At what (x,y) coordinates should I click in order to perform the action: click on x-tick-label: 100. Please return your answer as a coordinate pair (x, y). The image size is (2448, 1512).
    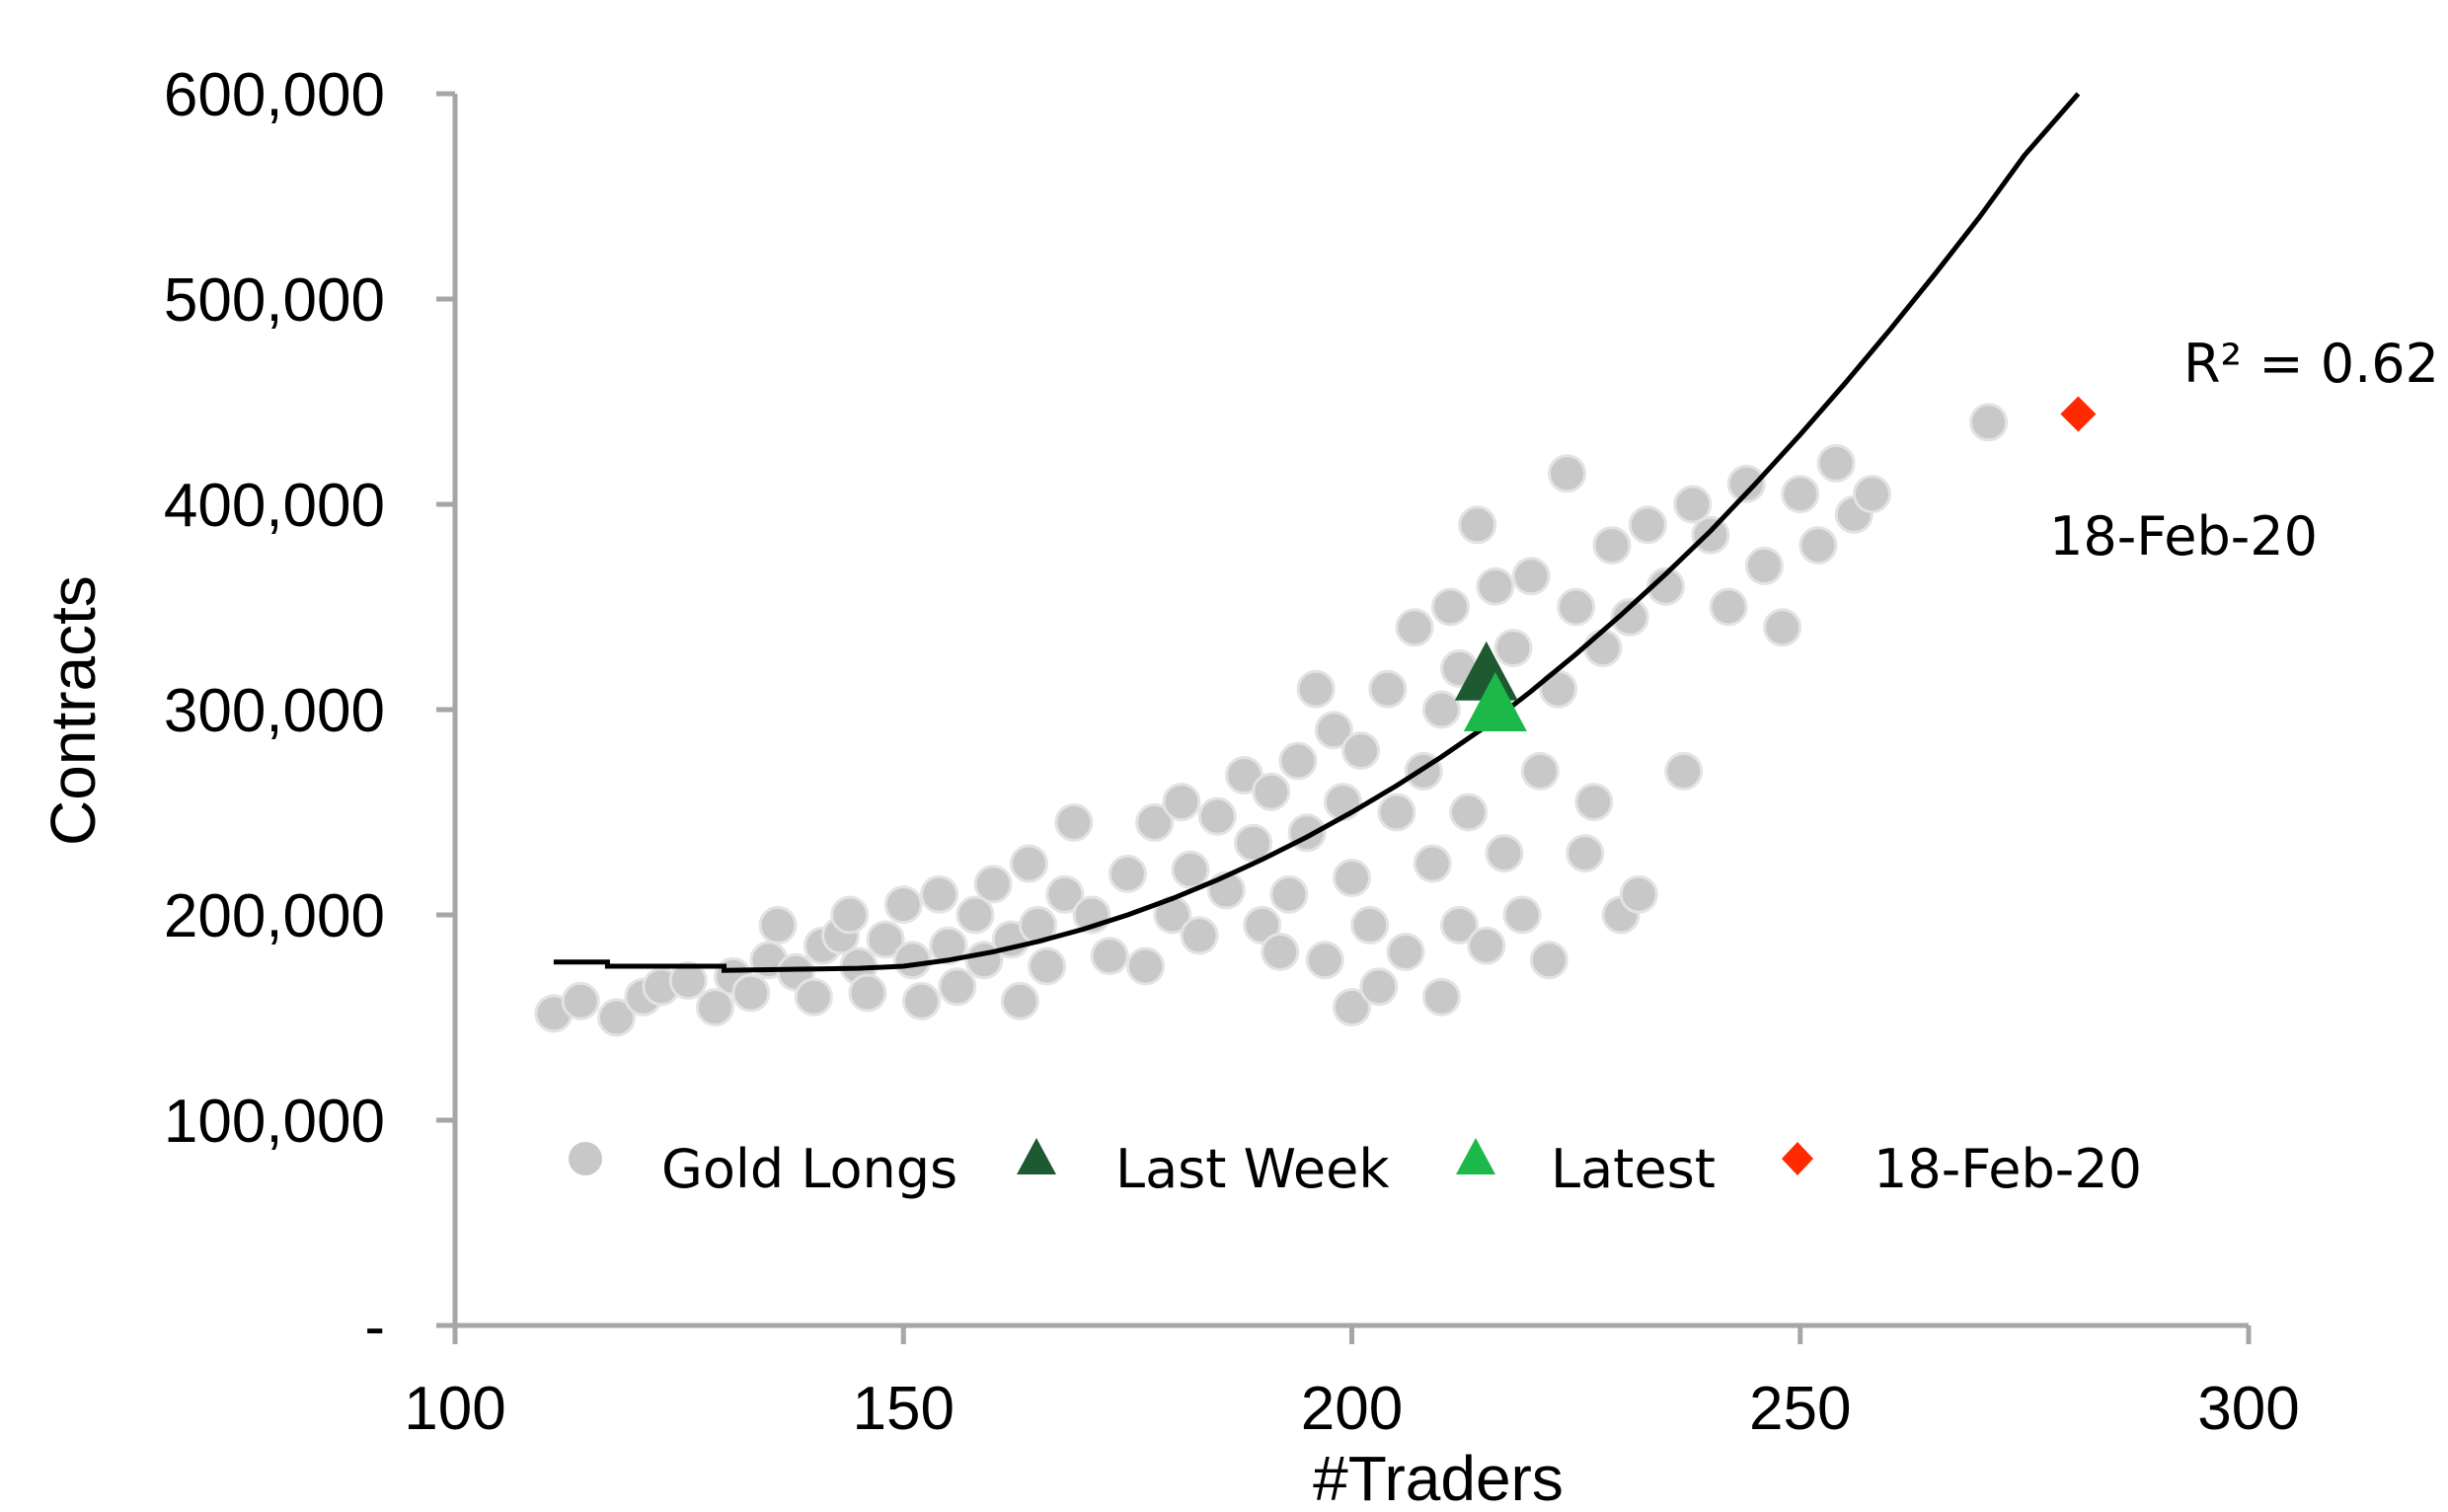
    Looking at the image, I should click on (454, 1409).